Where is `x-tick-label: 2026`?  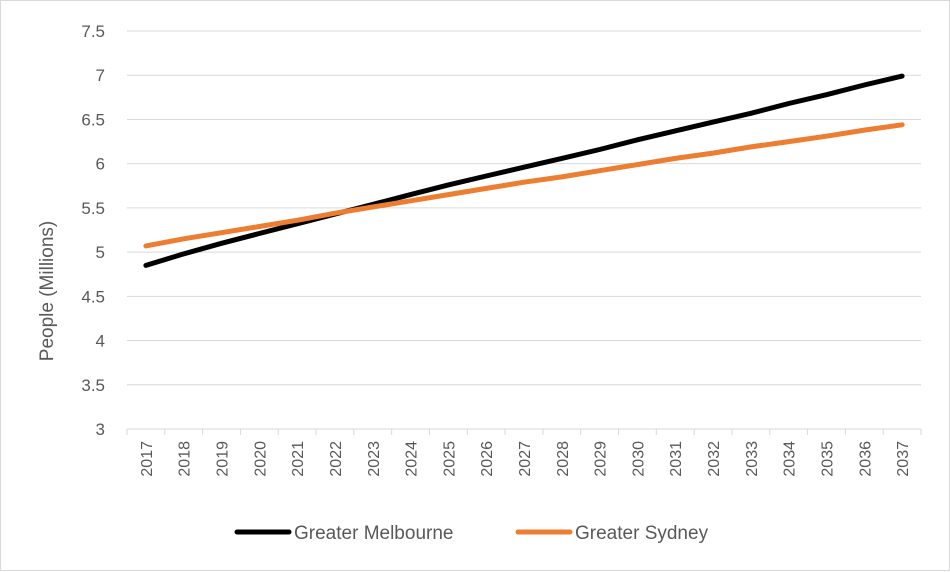 x-tick-label: 2026 is located at coordinates (487, 459).